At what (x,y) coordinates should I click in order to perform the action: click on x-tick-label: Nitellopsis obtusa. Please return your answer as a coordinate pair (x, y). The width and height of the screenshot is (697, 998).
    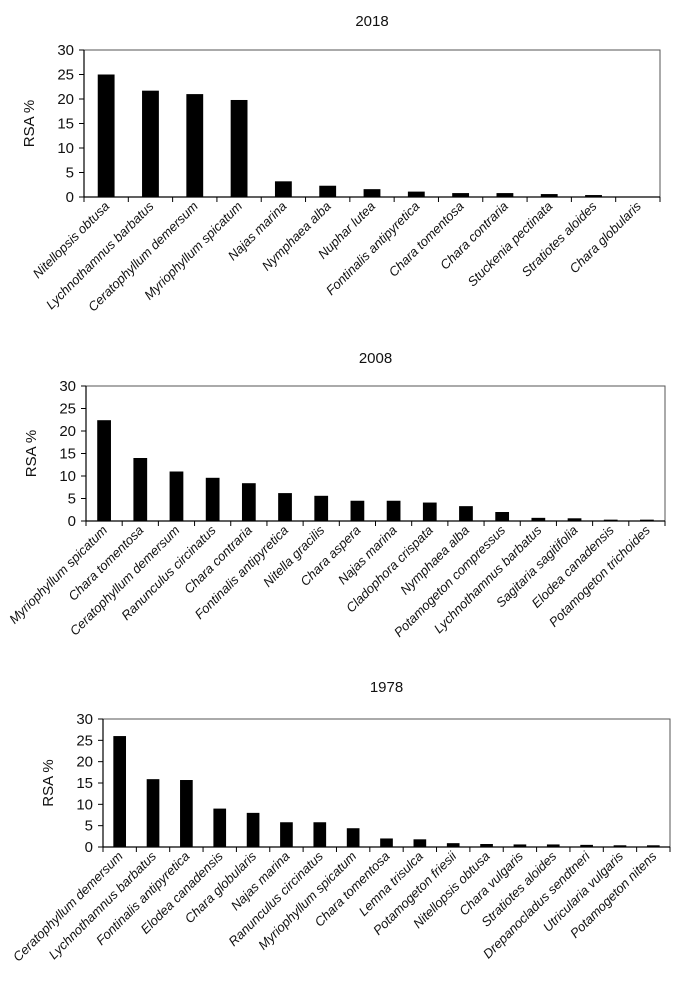
    Looking at the image, I should click on (71, 240).